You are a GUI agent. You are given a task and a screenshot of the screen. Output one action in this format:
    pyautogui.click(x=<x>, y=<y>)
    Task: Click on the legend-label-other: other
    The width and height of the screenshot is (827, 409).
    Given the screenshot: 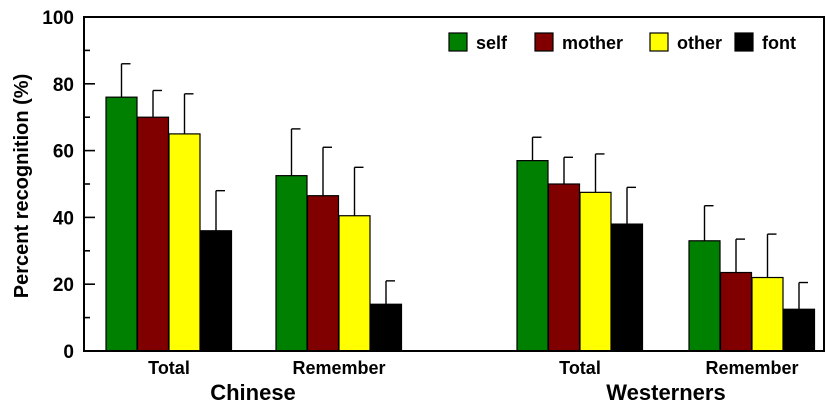 What is the action you would take?
    pyautogui.click(x=699, y=43)
    